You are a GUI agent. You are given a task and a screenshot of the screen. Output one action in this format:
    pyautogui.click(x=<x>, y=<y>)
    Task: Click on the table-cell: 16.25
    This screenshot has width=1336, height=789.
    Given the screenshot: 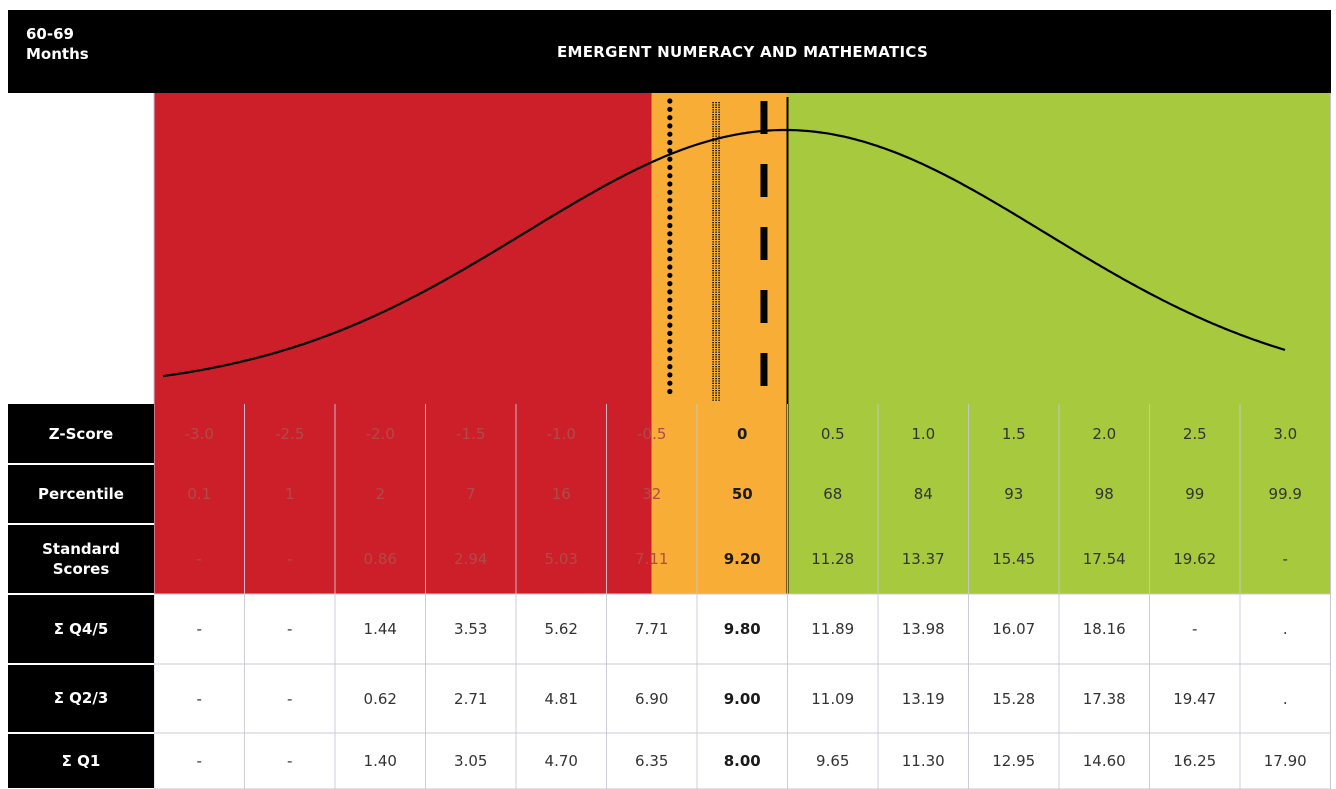 What is the action you would take?
    pyautogui.click(x=1195, y=761)
    